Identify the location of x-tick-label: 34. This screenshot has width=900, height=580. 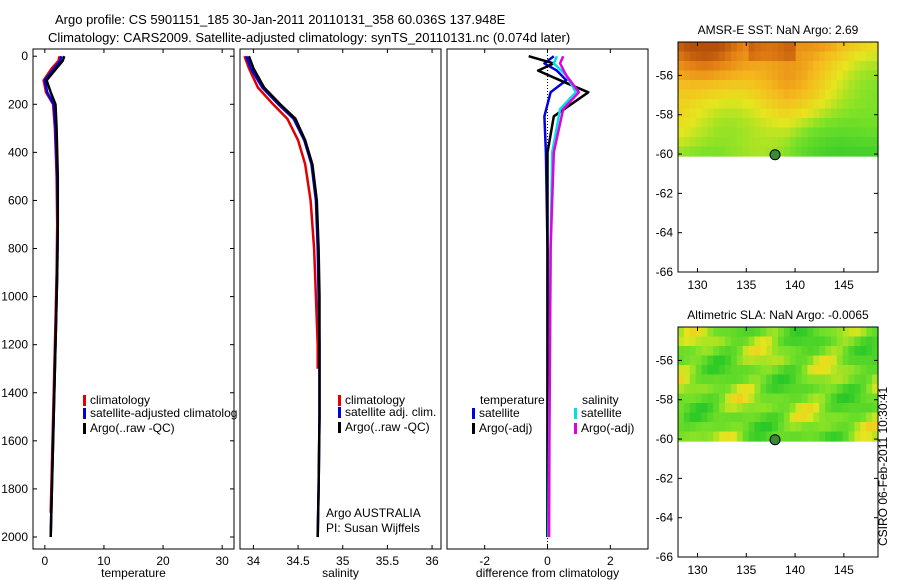
(254, 561).